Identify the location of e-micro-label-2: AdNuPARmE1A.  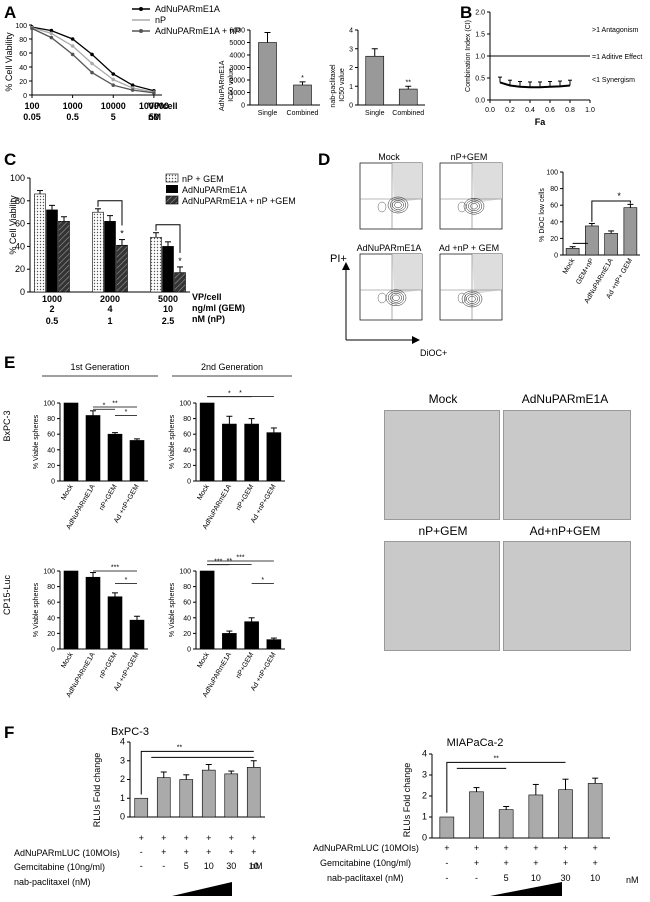
(565, 399).